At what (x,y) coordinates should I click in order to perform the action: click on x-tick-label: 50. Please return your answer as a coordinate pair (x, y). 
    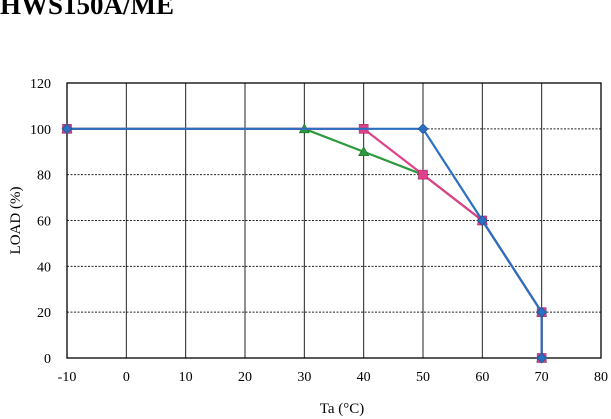
    Looking at the image, I should click on (423, 377).